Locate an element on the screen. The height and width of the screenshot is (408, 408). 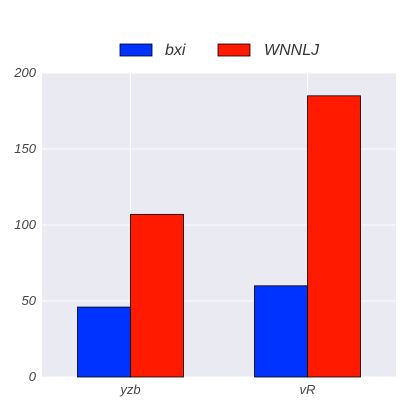
legend-item-series-0: bxi is located at coordinates (152, 50).